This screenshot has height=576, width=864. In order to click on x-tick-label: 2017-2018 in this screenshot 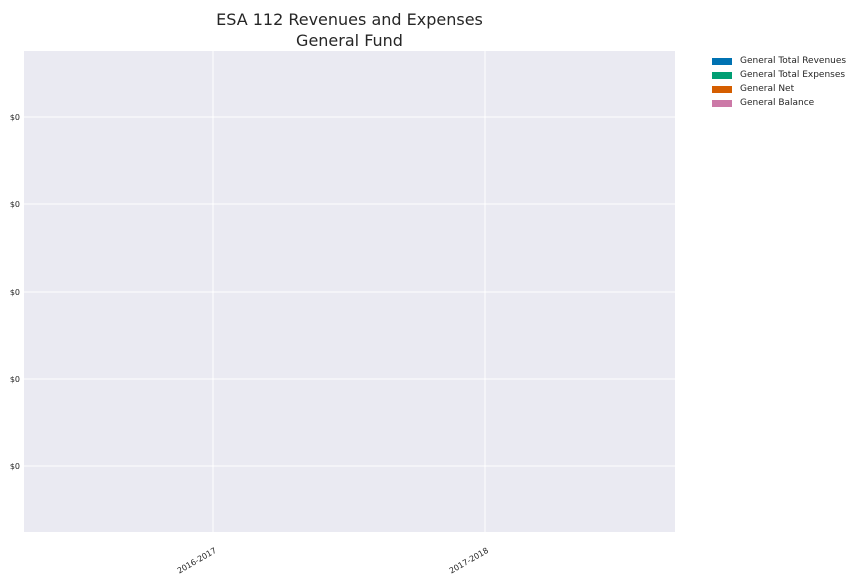, I will do `click(469, 561)`.